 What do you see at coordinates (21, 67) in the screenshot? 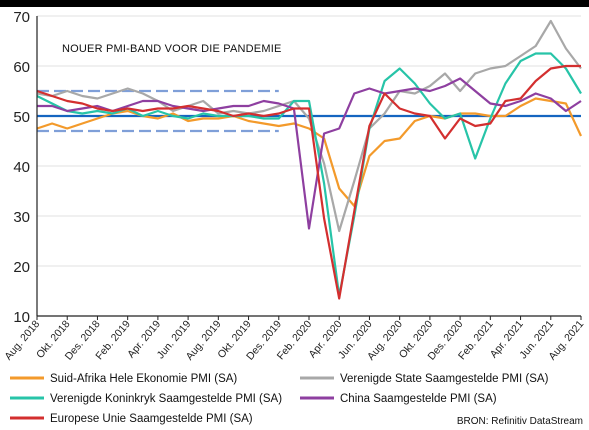
I see `y-tick-label: 60` at bounding box center [21, 67].